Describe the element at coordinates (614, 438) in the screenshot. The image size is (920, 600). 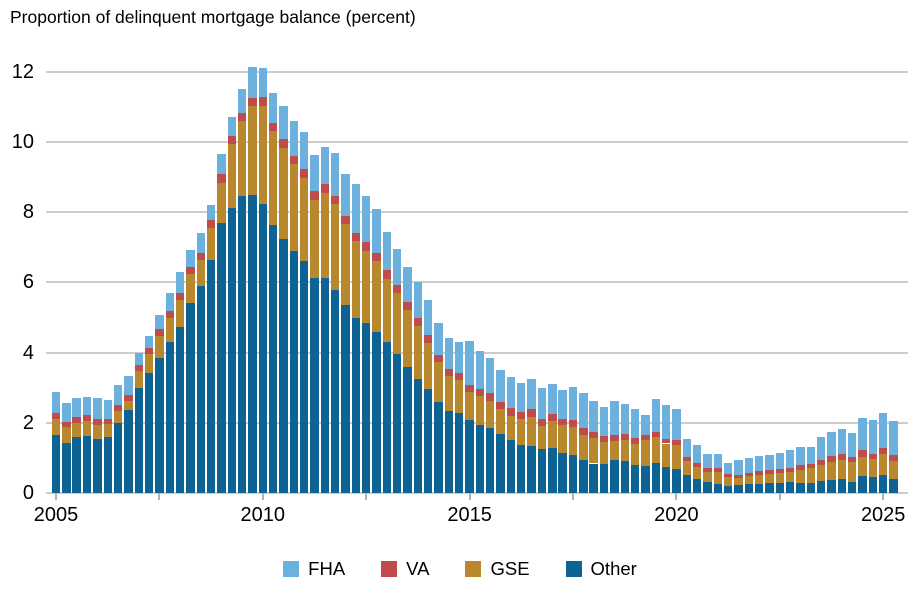
I see `bar-2018Q3-va` at that location.